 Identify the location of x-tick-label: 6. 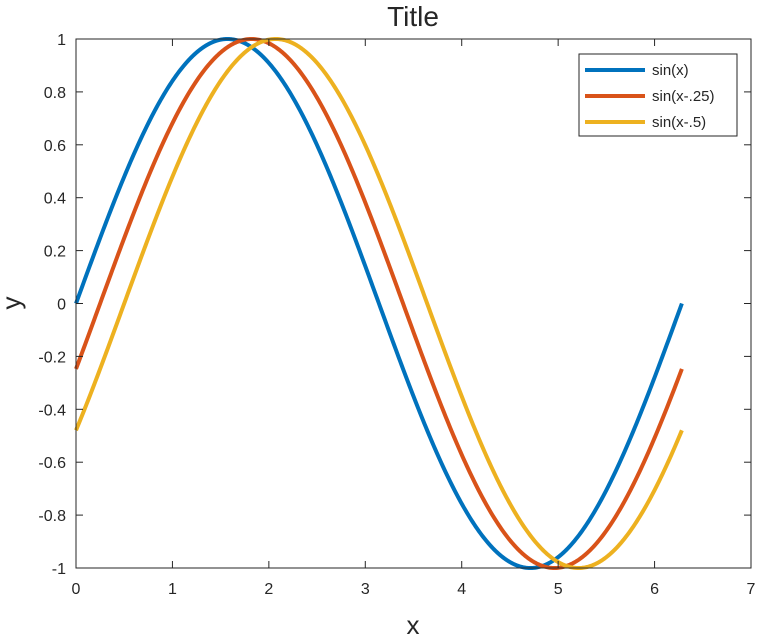
(654, 589).